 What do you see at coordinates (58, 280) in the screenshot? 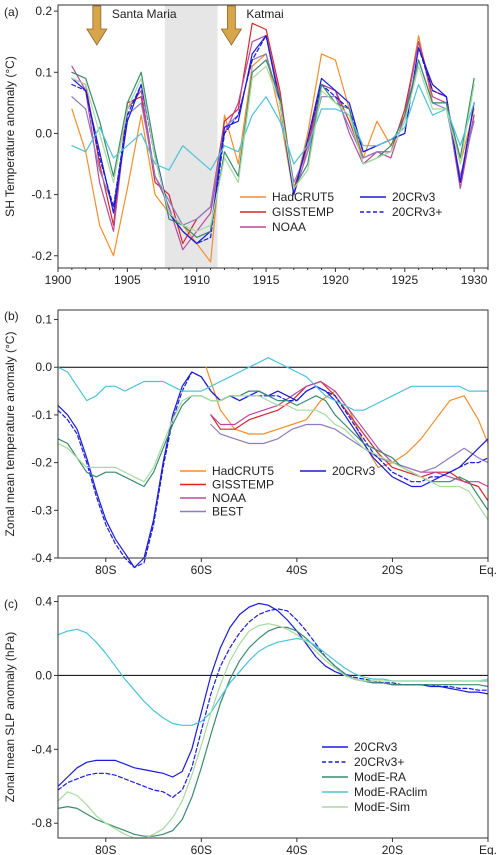
I see `x-tick-label: 1900` at bounding box center [58, 280].